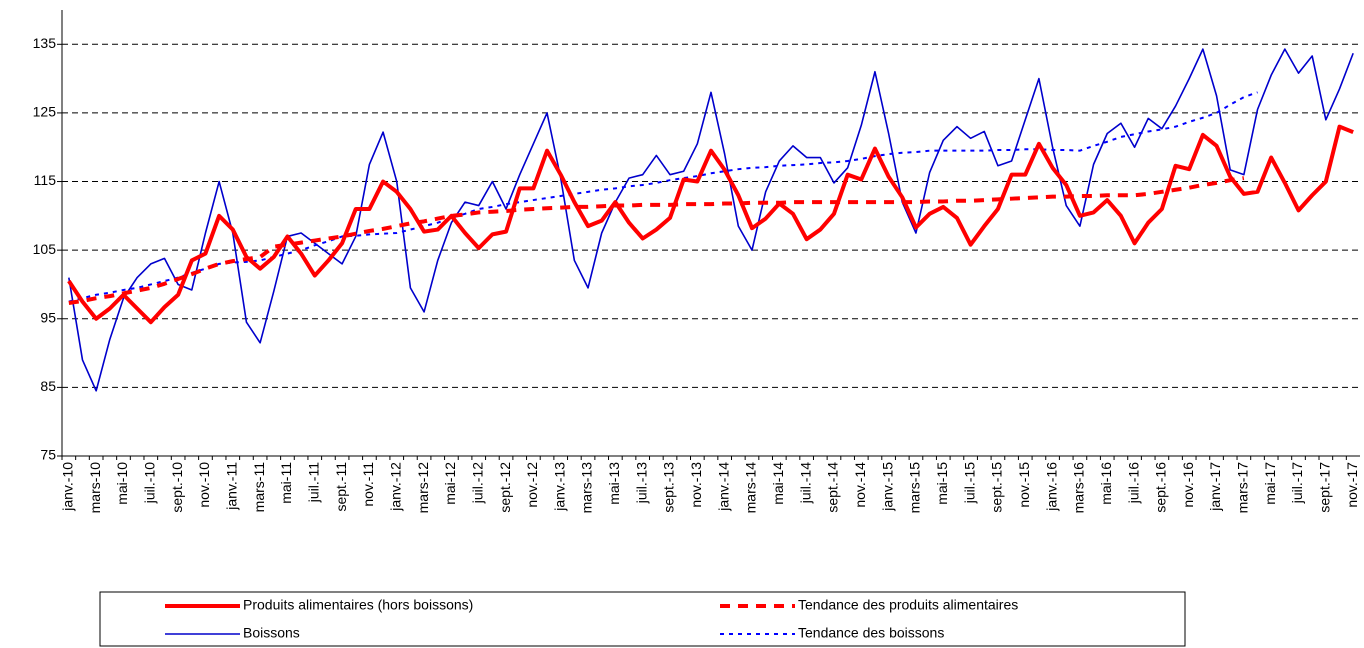 Image resolution: width=1364 pixels, height=648 pixels. What do you see at coordinates (313, 482) in the screenshot?
I see `x-tick-label: juil.-11` at bounding box center [313, 482].